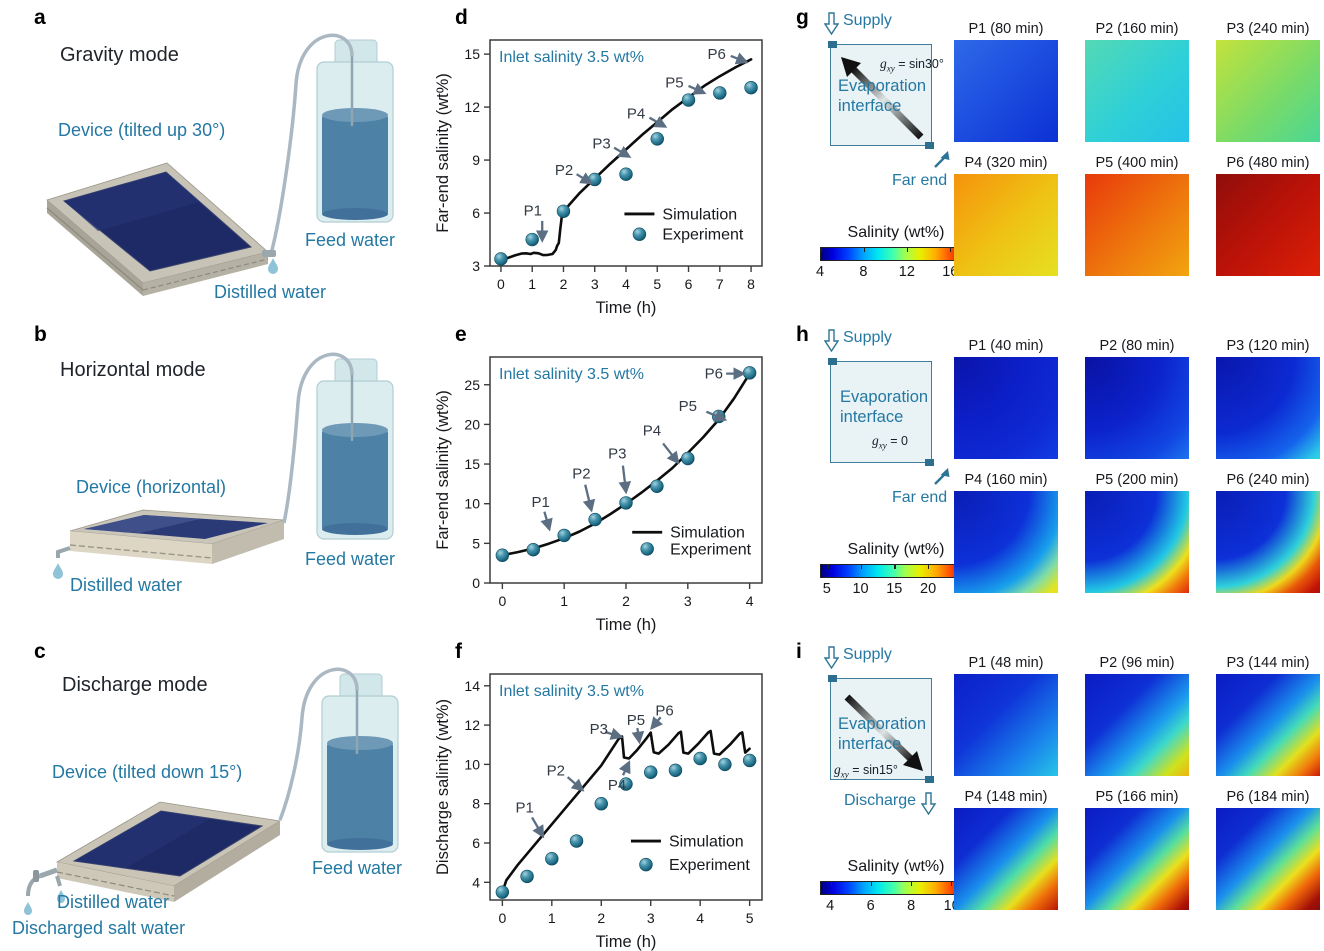  What do you see at coordinates (866, 771) in the screenshot?
I see `gxy-equation: gxy = sin15°` at bounding box center [866, 771].